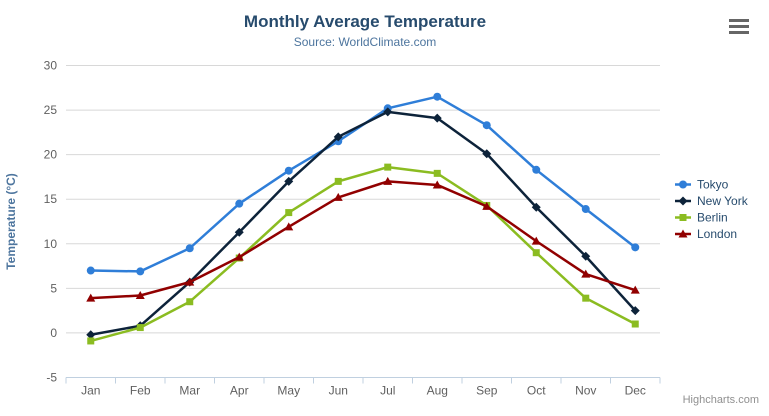 This screenshot has height=416, width=769. What do you see at coordinates (51, 66) in the screenshot?
I see `y-axis-label: 30` at bounding box center [51, 66].